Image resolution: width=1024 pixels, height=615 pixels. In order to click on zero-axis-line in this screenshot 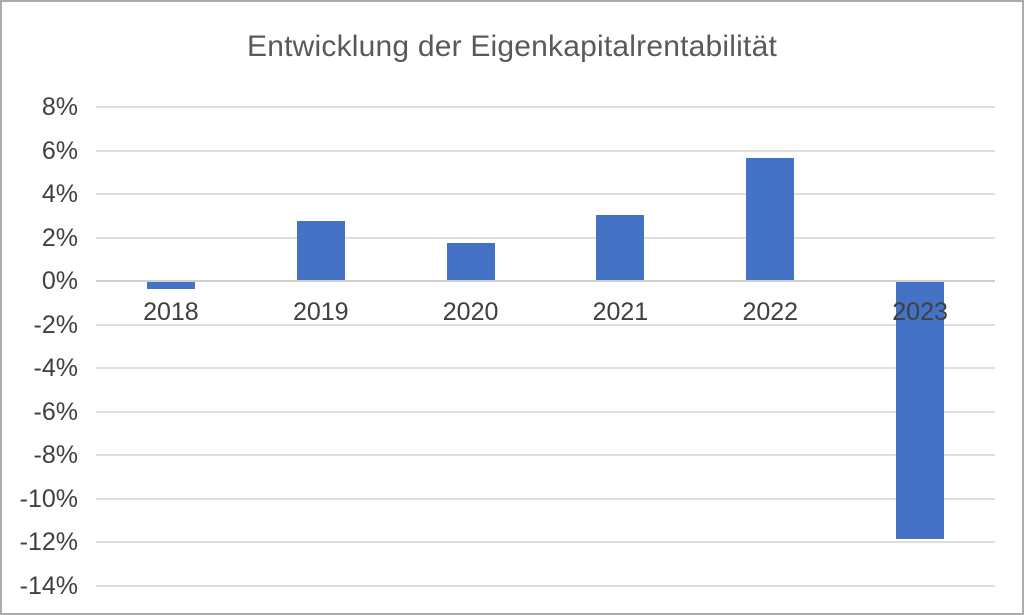, I will do `click(545, 281)`.